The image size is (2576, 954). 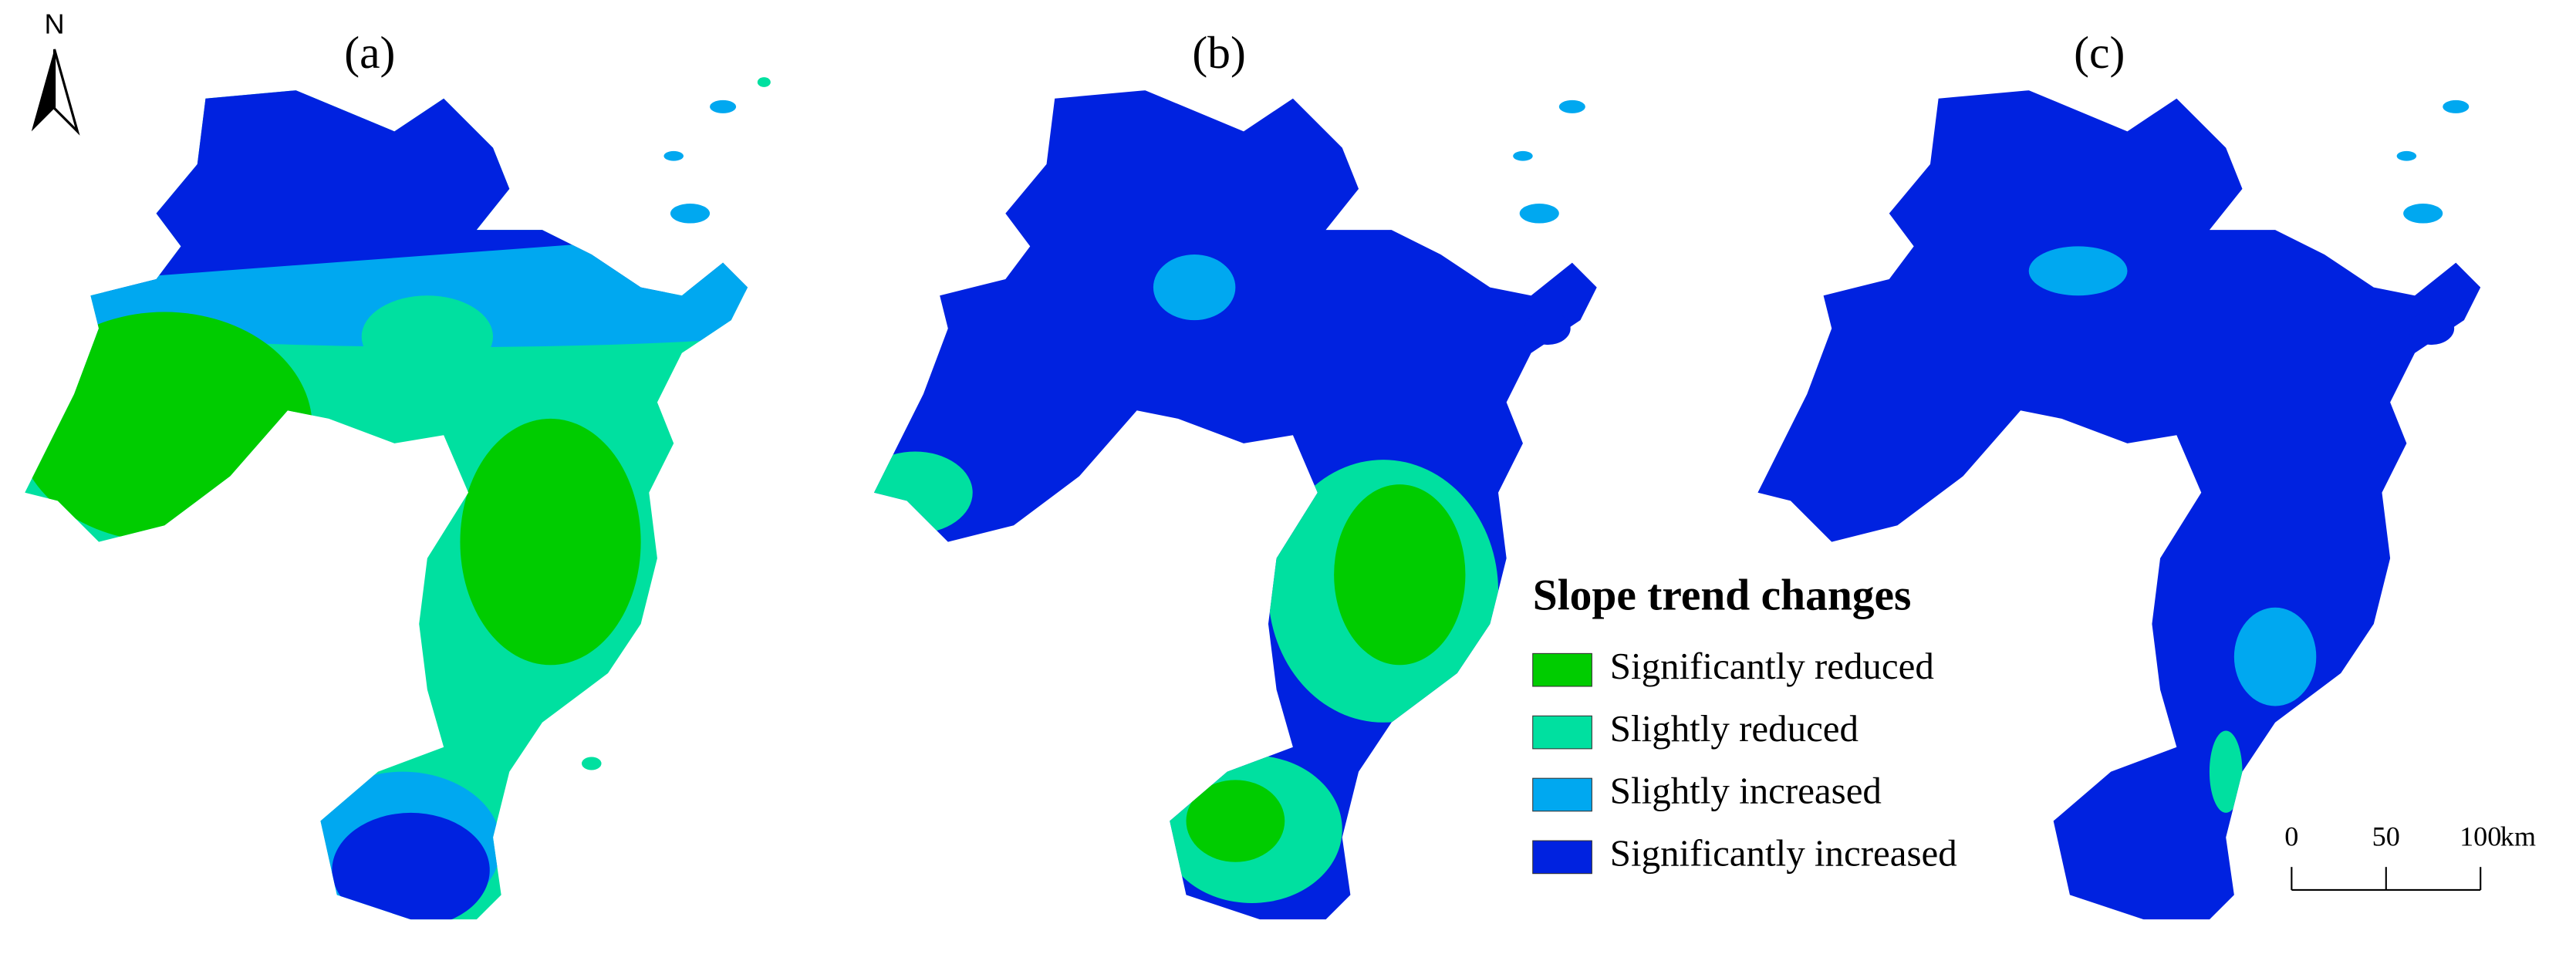 I want to click on legend-title: Slope trend changes, so click(x=1723, y=595).